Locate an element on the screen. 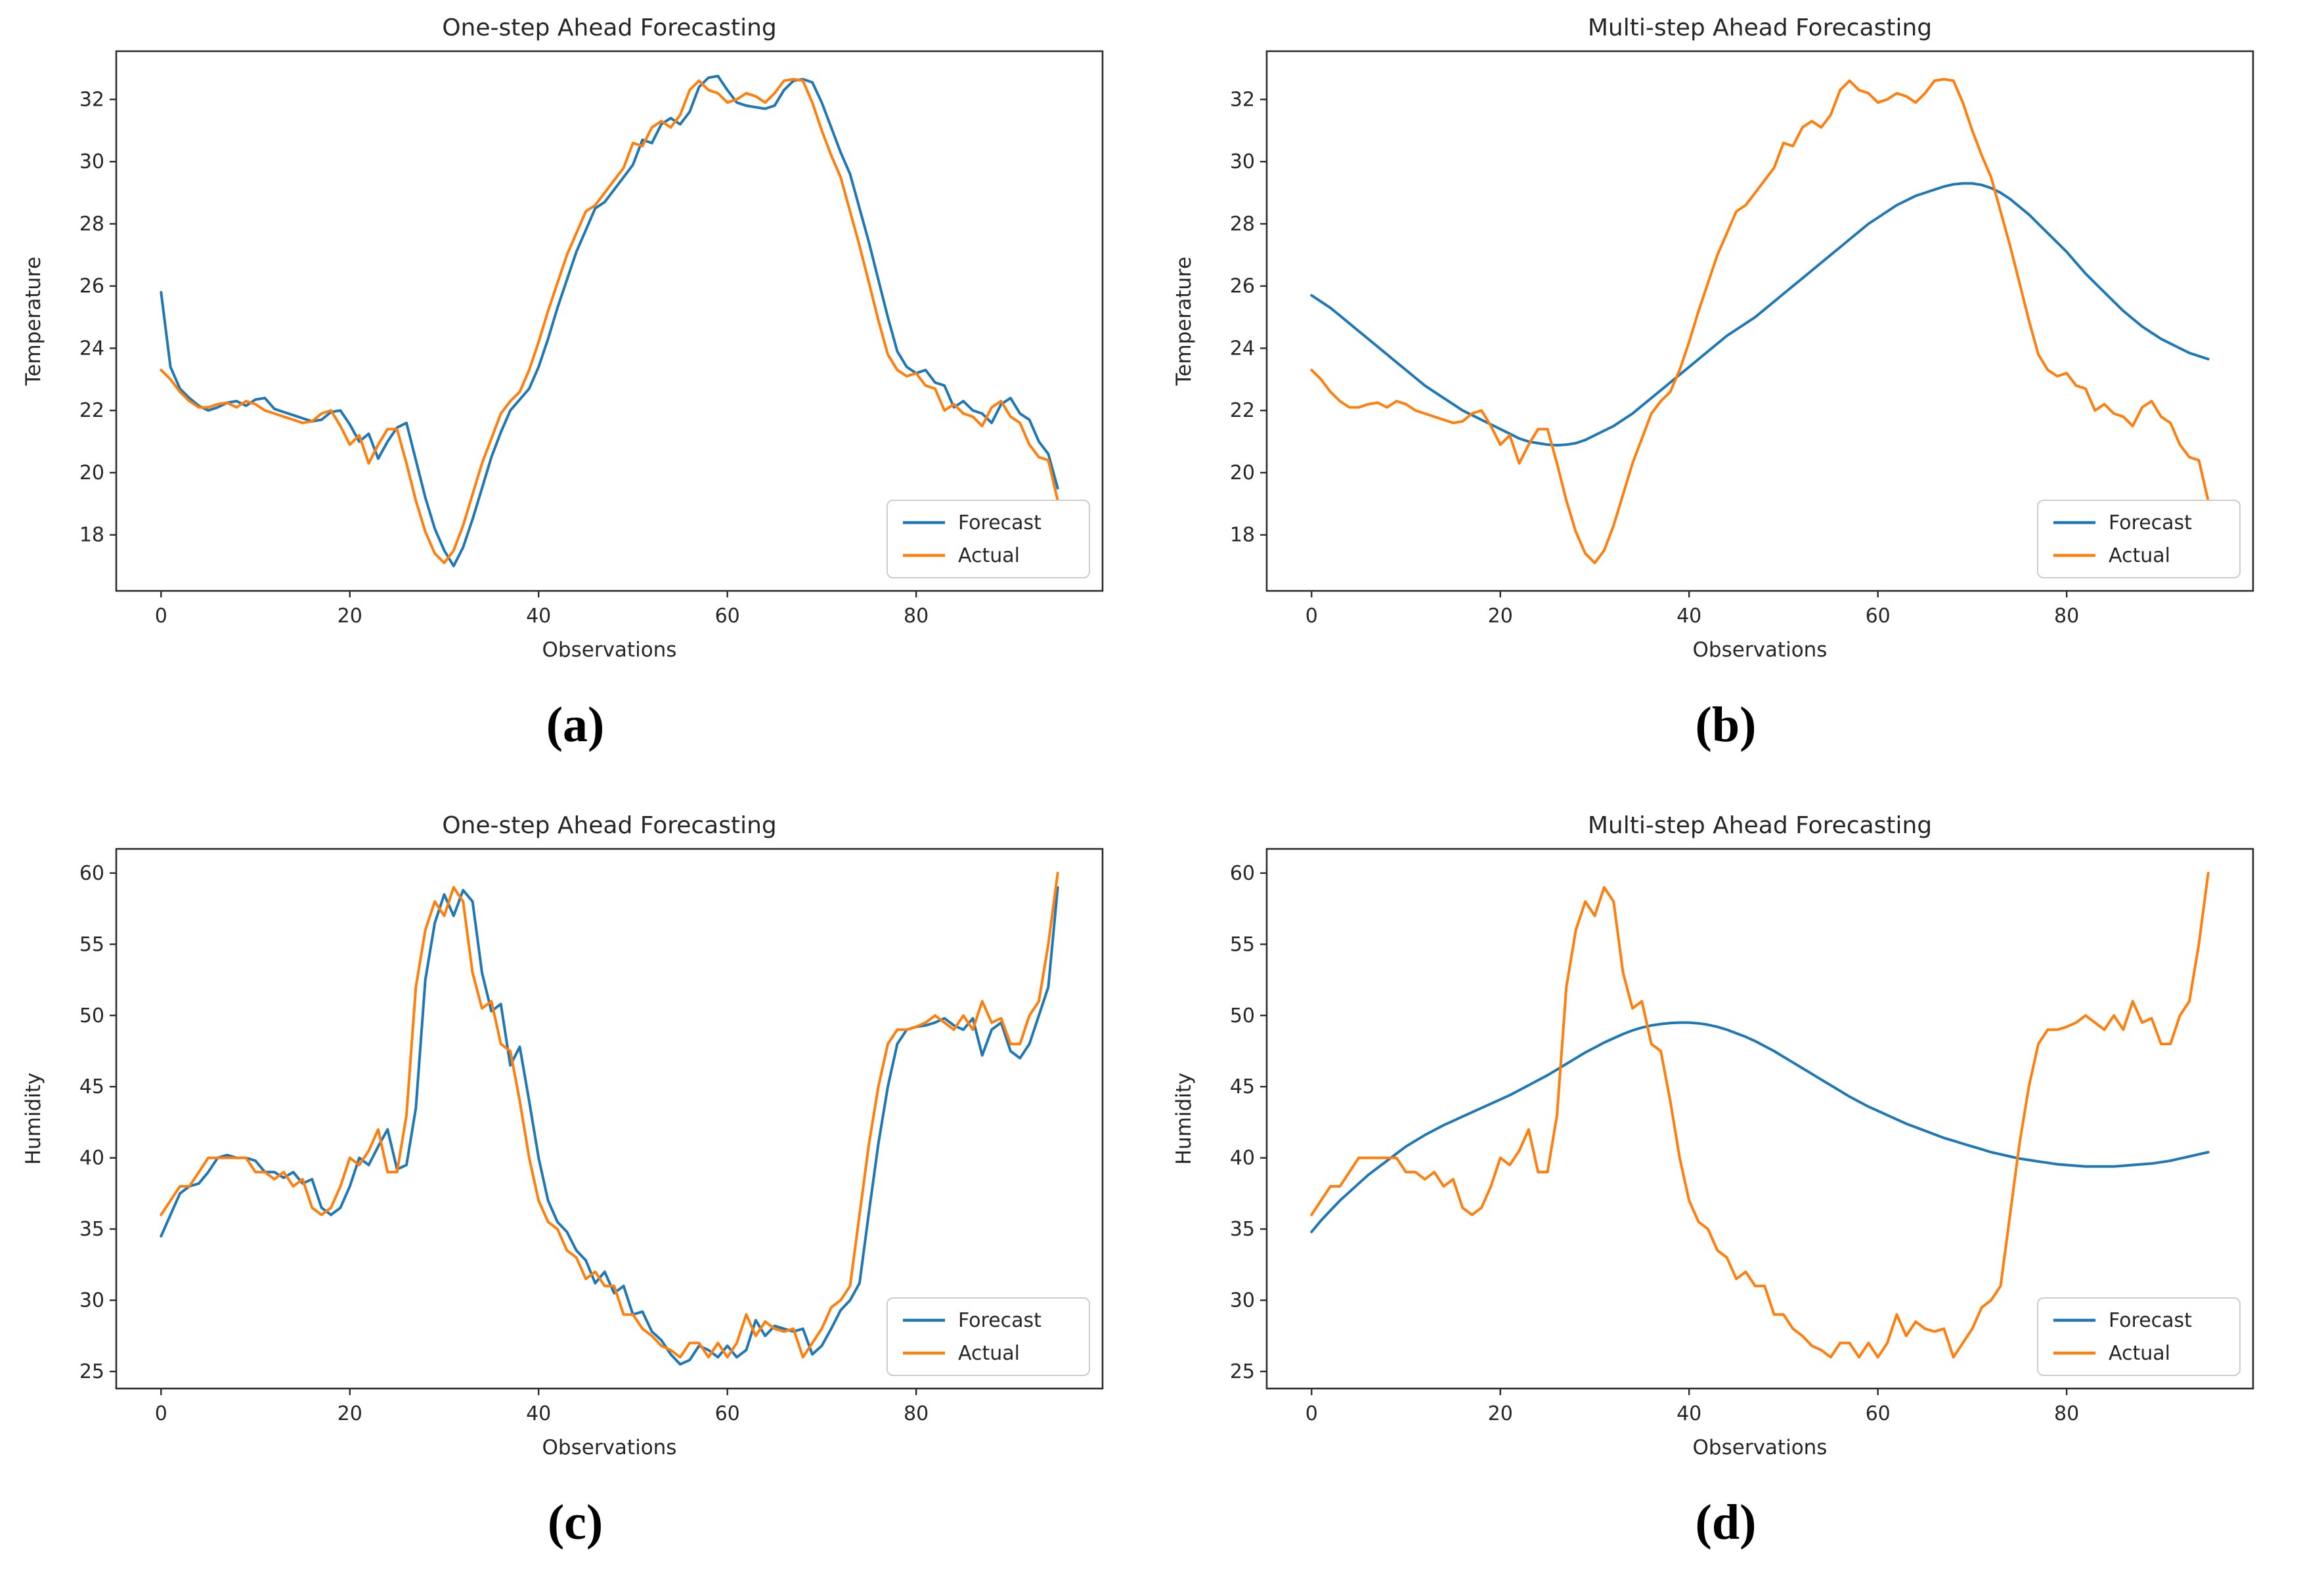 The width and height of the screenshot is (2301, 1596). subplot-caption-a: (a) is located at coordinates (575, 724).